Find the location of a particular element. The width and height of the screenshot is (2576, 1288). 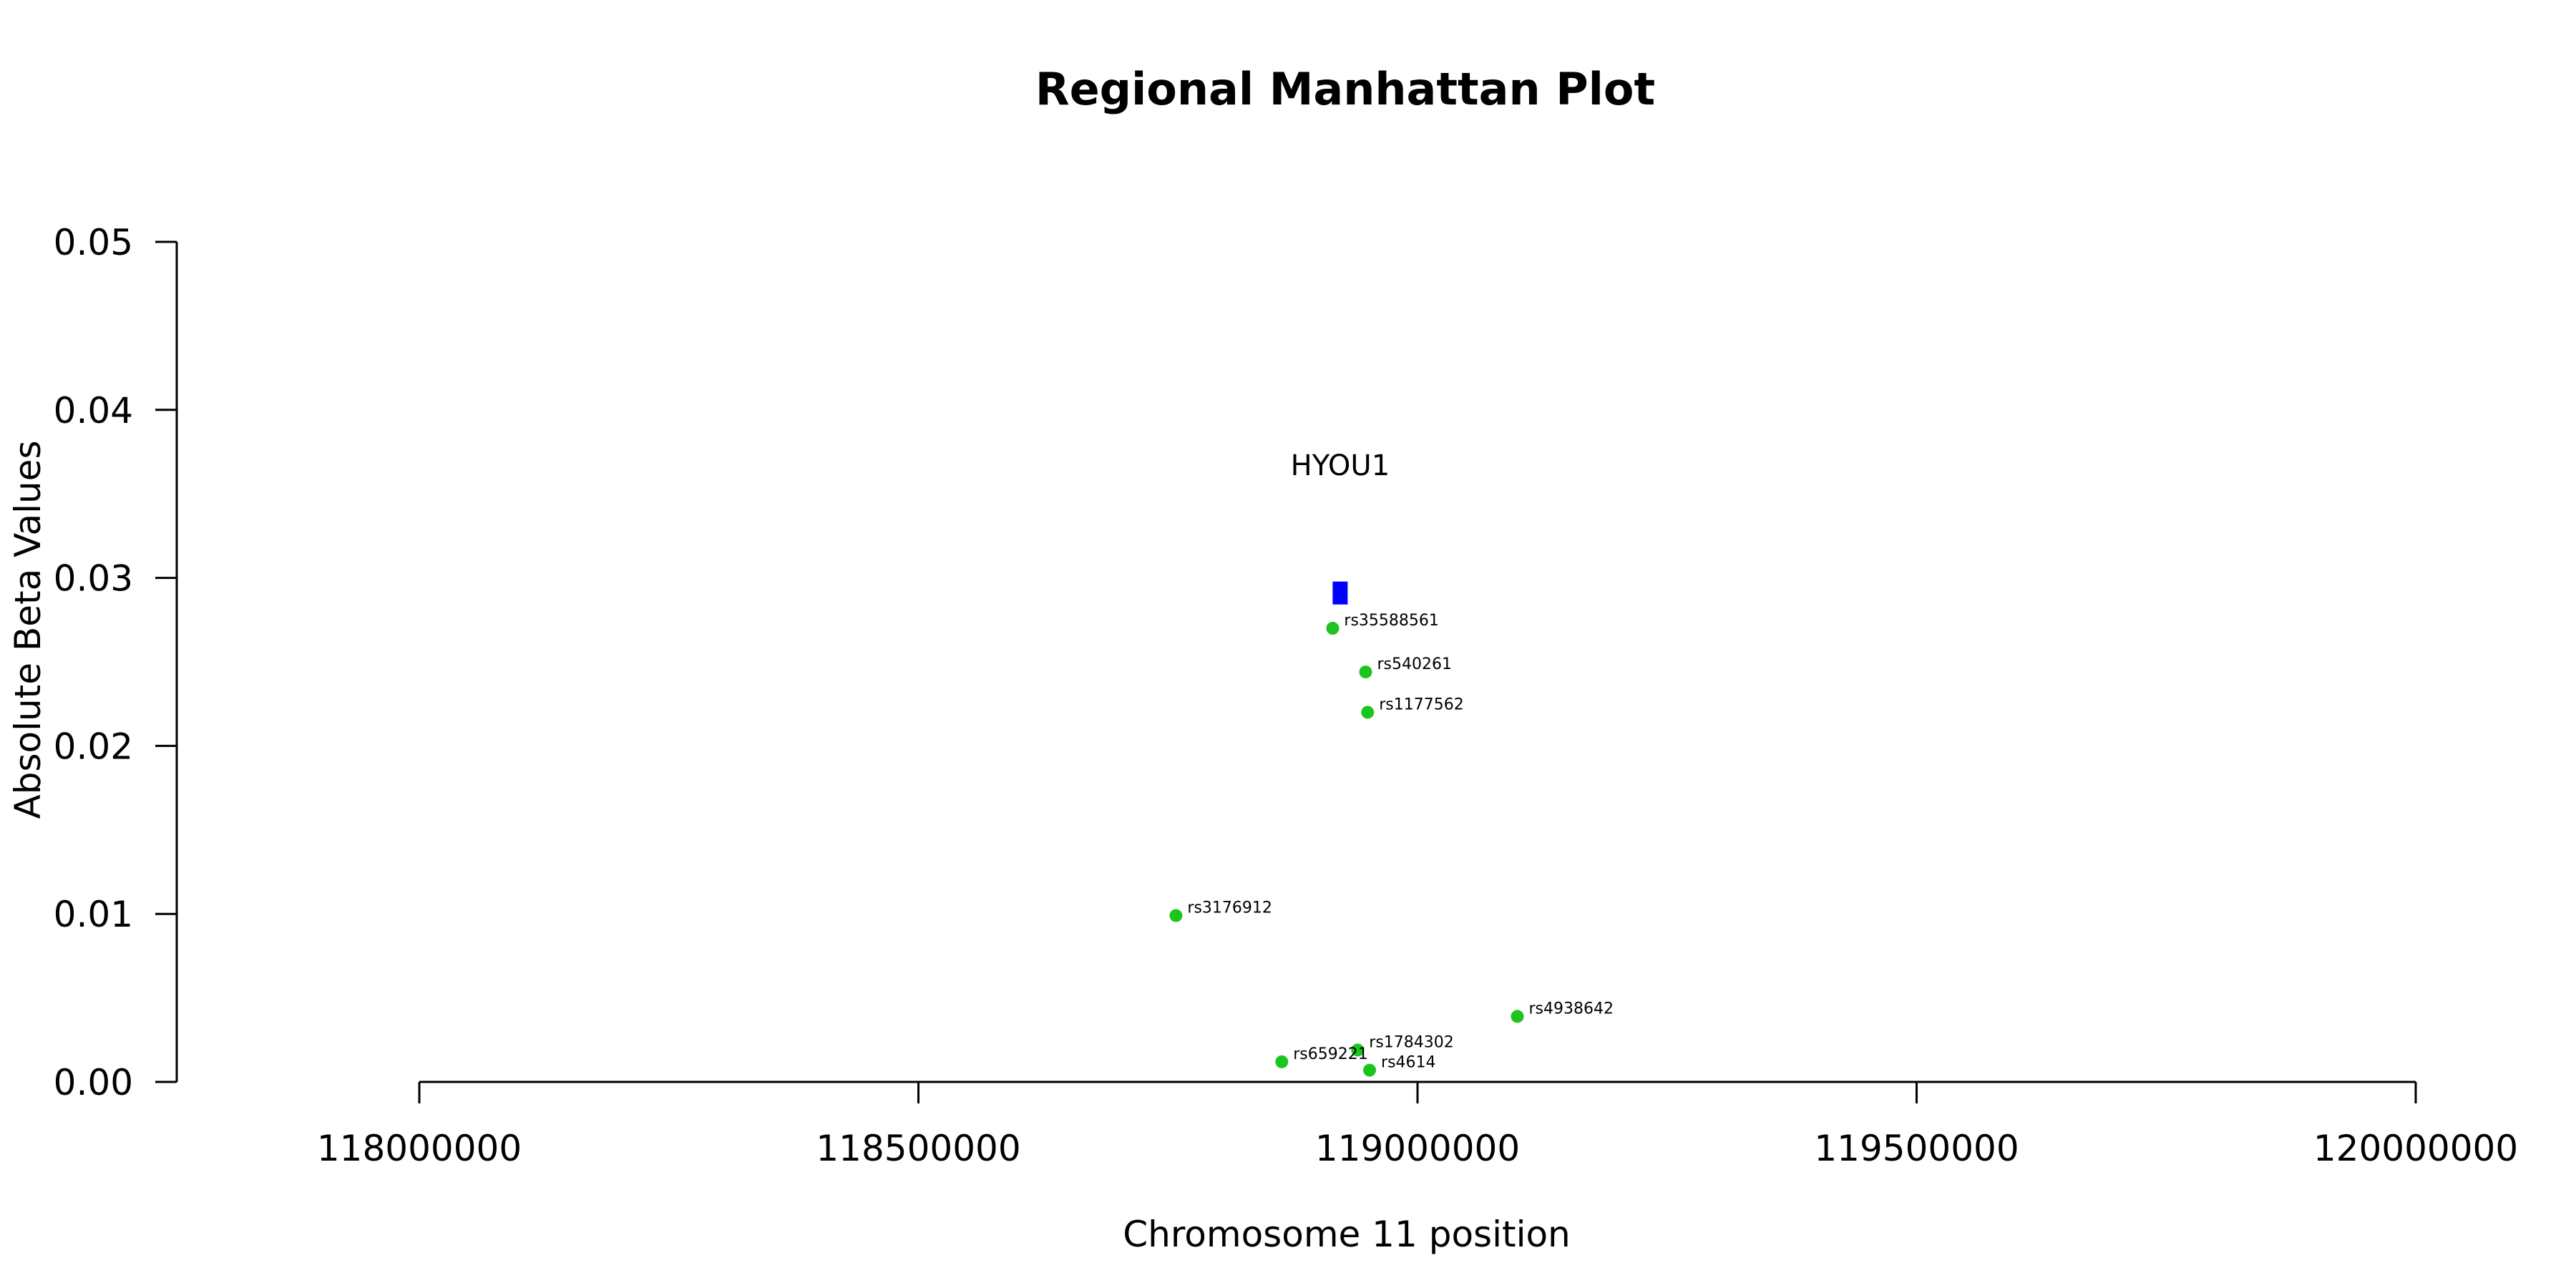

x-tick-label: 118000000 is located at coordinates (419, 1148).